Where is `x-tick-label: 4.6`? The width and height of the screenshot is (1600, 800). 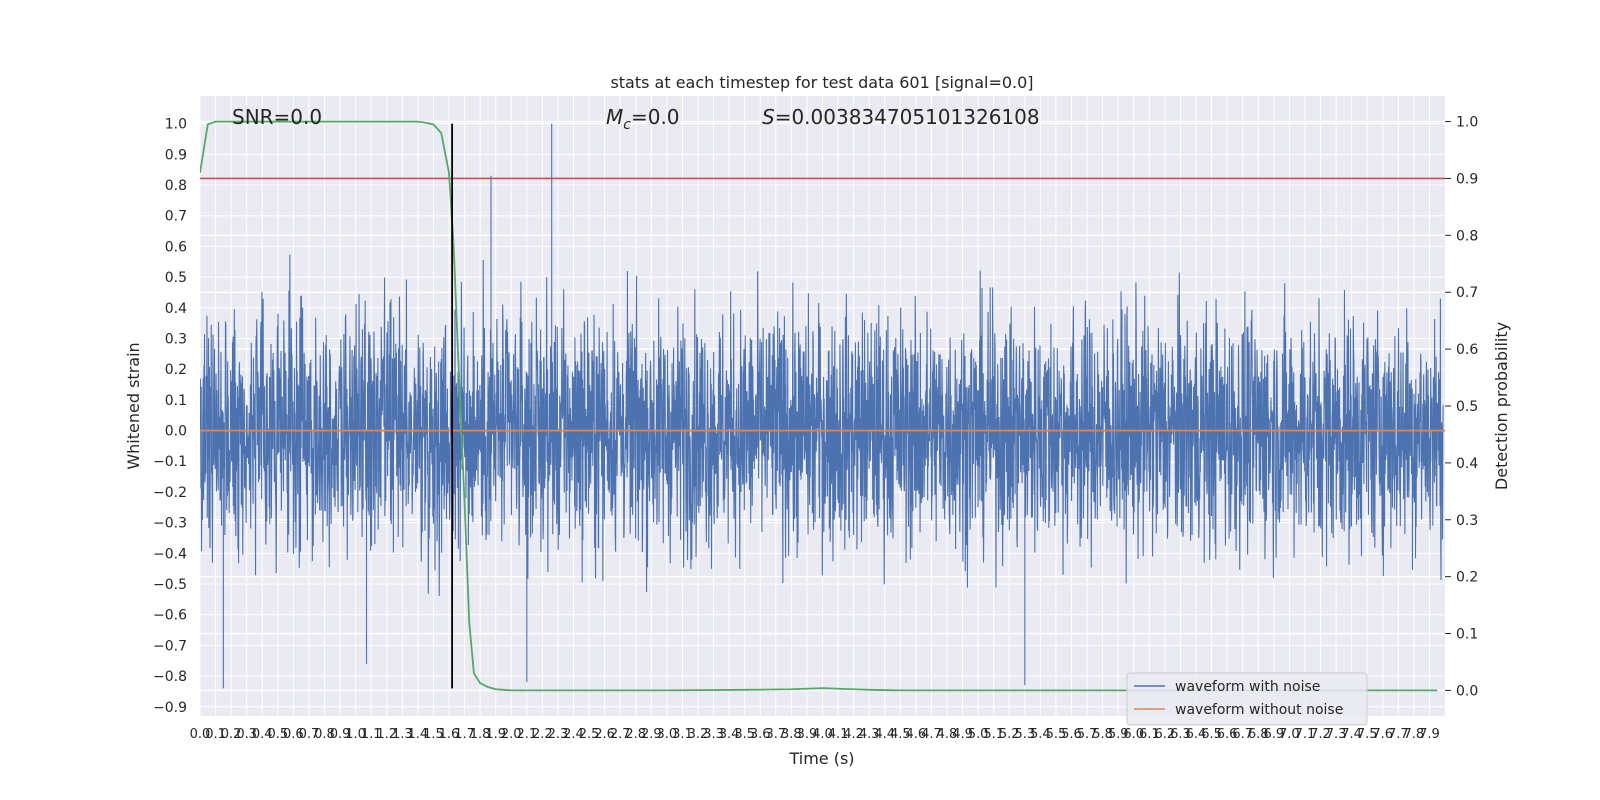
x-tick-label: 4.6 is located at coordinates (916, 734).